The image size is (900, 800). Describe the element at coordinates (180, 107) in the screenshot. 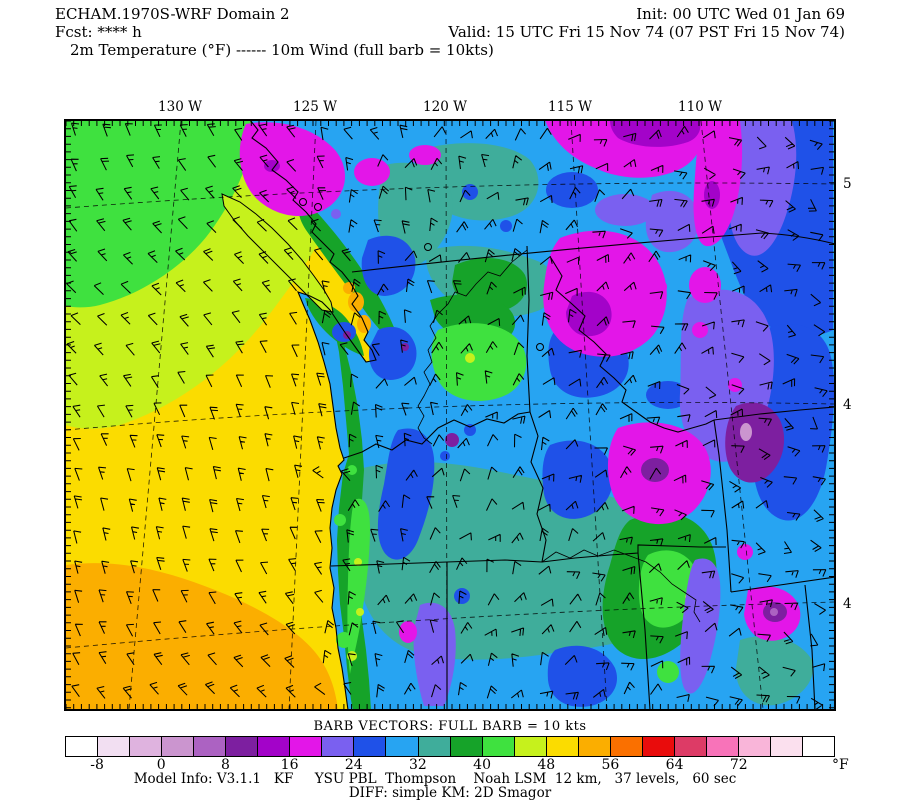

I see `longitude-label: 130 W` at that location.